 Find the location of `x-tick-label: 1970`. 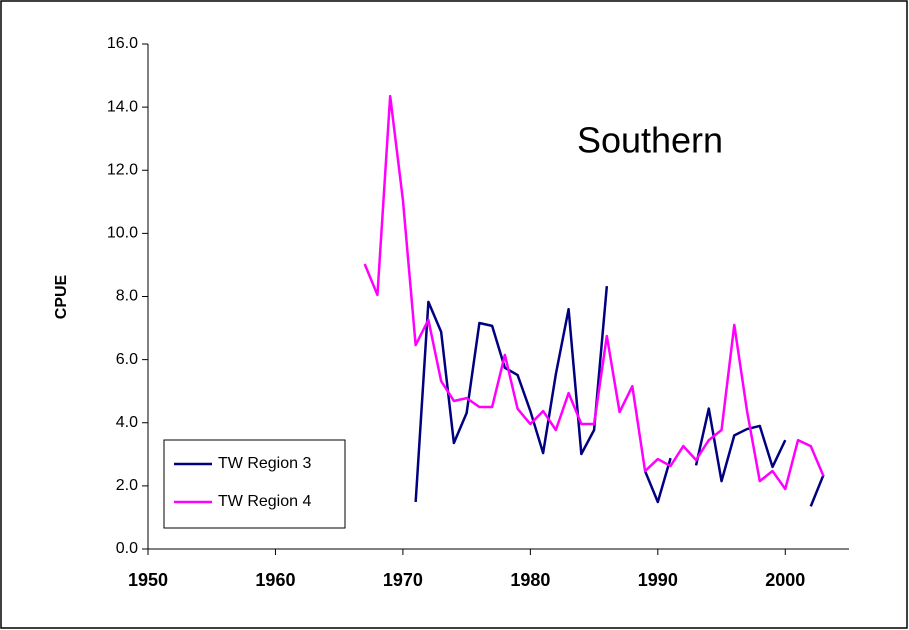

x-tick-label: 1970 is located at coordinates (403, 580).